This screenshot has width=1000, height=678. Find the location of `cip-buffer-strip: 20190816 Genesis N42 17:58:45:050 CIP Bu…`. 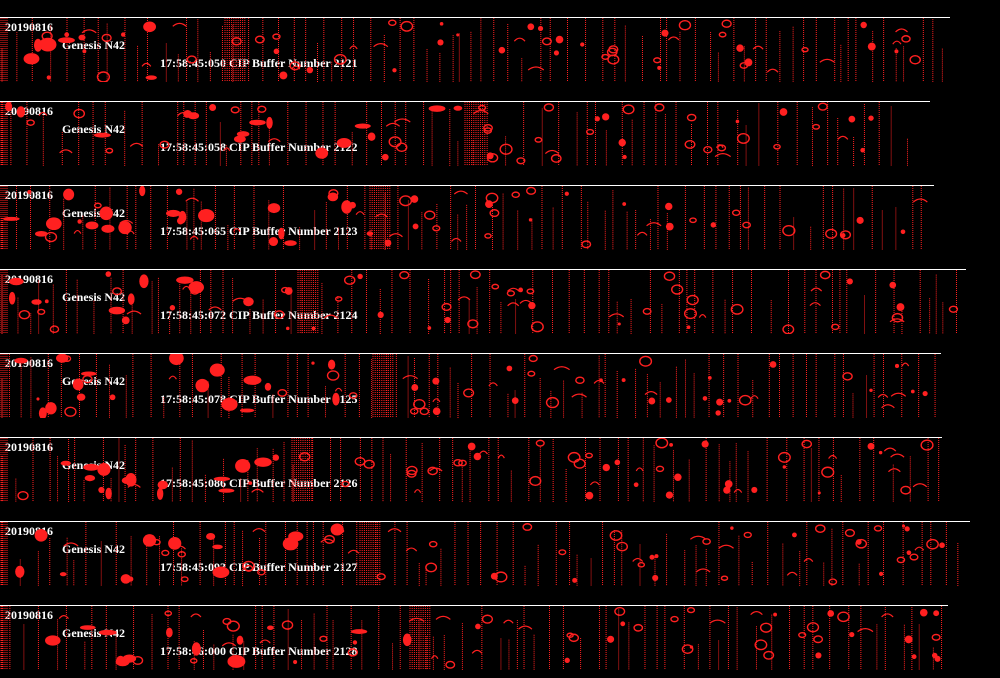

cip-buffer-strip: 20190816 Genesis N42 17:58:45:050 CIP Bu… is located at coordinates (500, 42).